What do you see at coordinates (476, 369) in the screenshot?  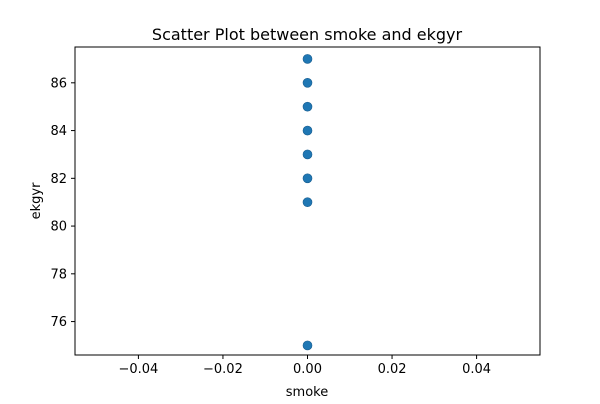 I see `x-tick-label: 0.04` at bounding box center [476, 369].